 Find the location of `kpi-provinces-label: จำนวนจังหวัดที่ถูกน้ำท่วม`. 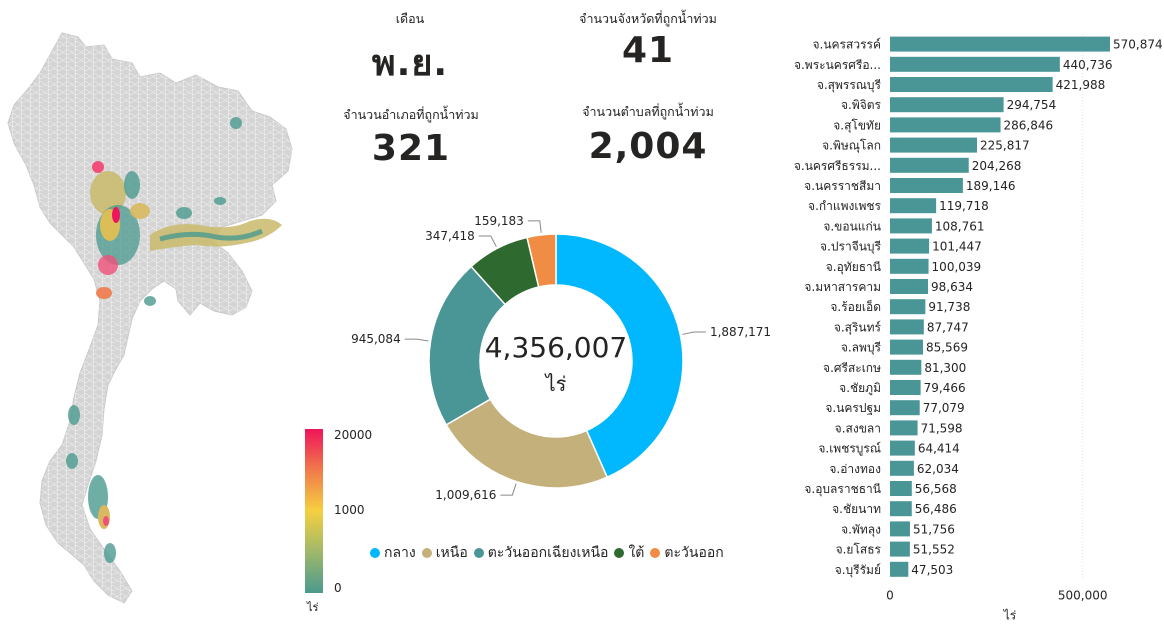

kpi-provinces-label: จำนวนจังหวัดที่ถูกน้ำท่วม is located at coordinates (648, 18).